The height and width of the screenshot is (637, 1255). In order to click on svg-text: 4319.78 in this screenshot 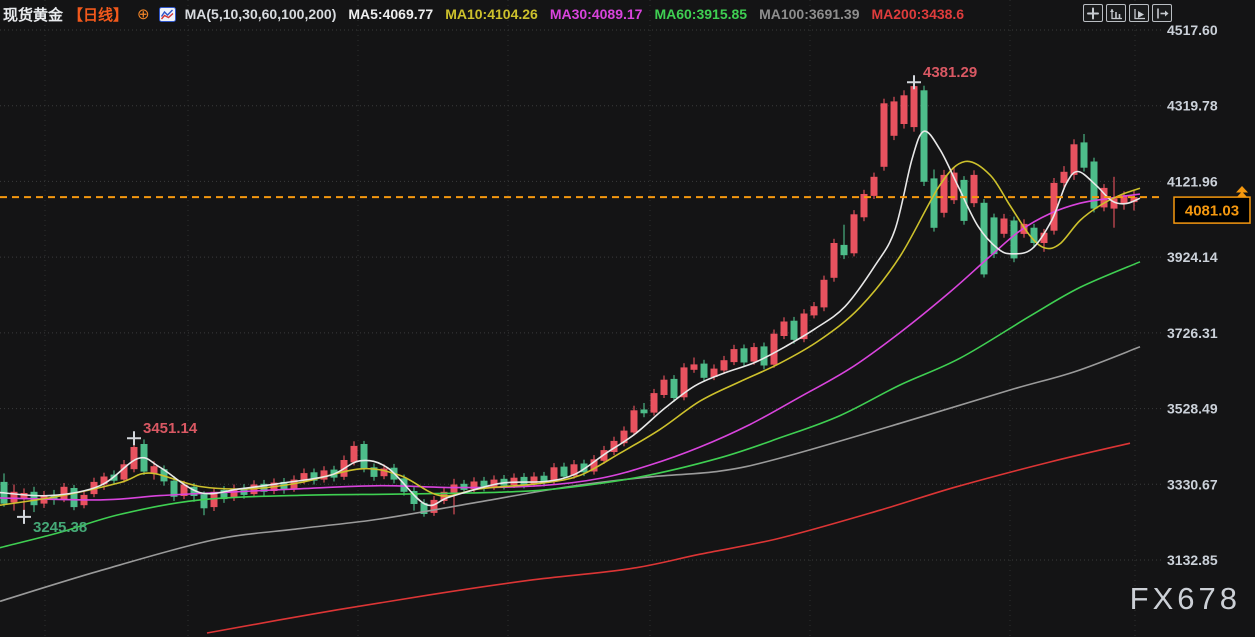, I will do `click(1192, 106)`.